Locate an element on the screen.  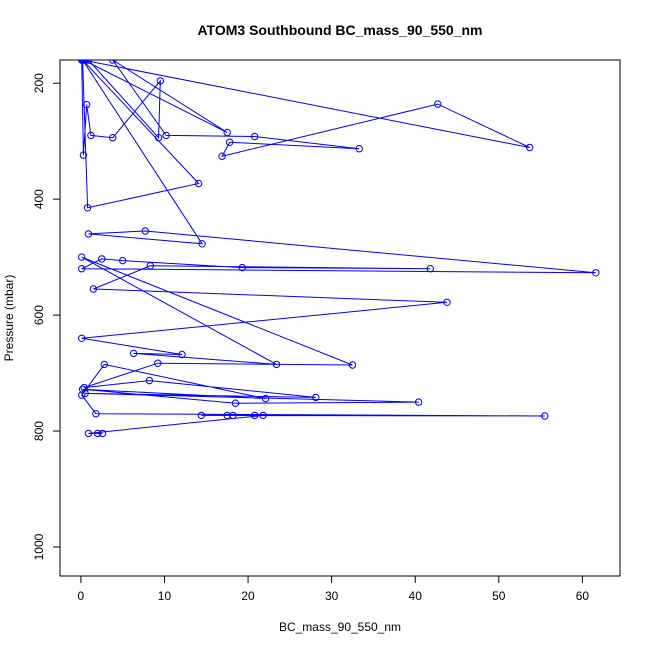
chart-title: ATOM3 Southbound BC_mass_90_550_nm is located at coordinates (339, 30).